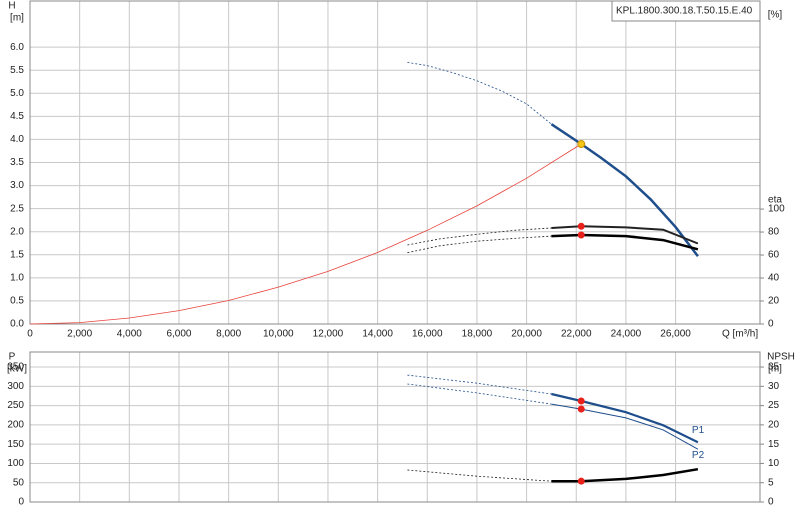 The image size is (800, 520). I want to click on y2-axis-label: eta, so click(775, 200).